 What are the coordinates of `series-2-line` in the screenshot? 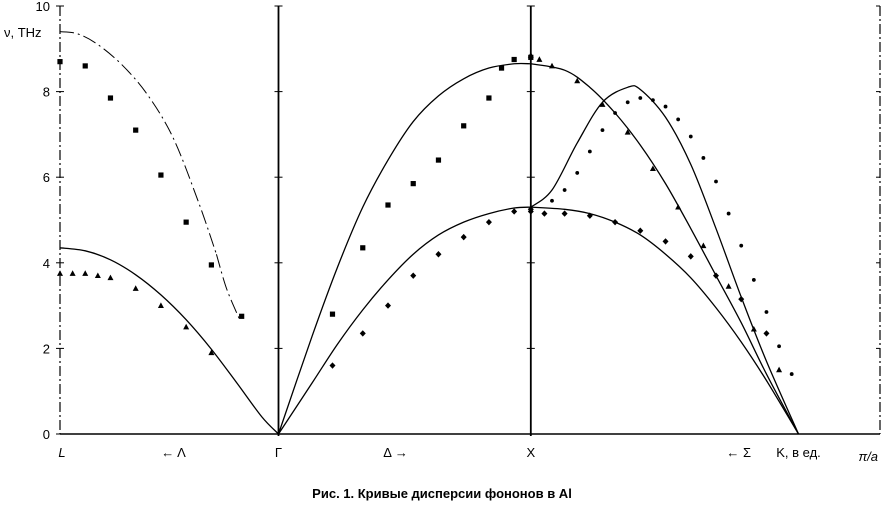 It's located at (227, 286).